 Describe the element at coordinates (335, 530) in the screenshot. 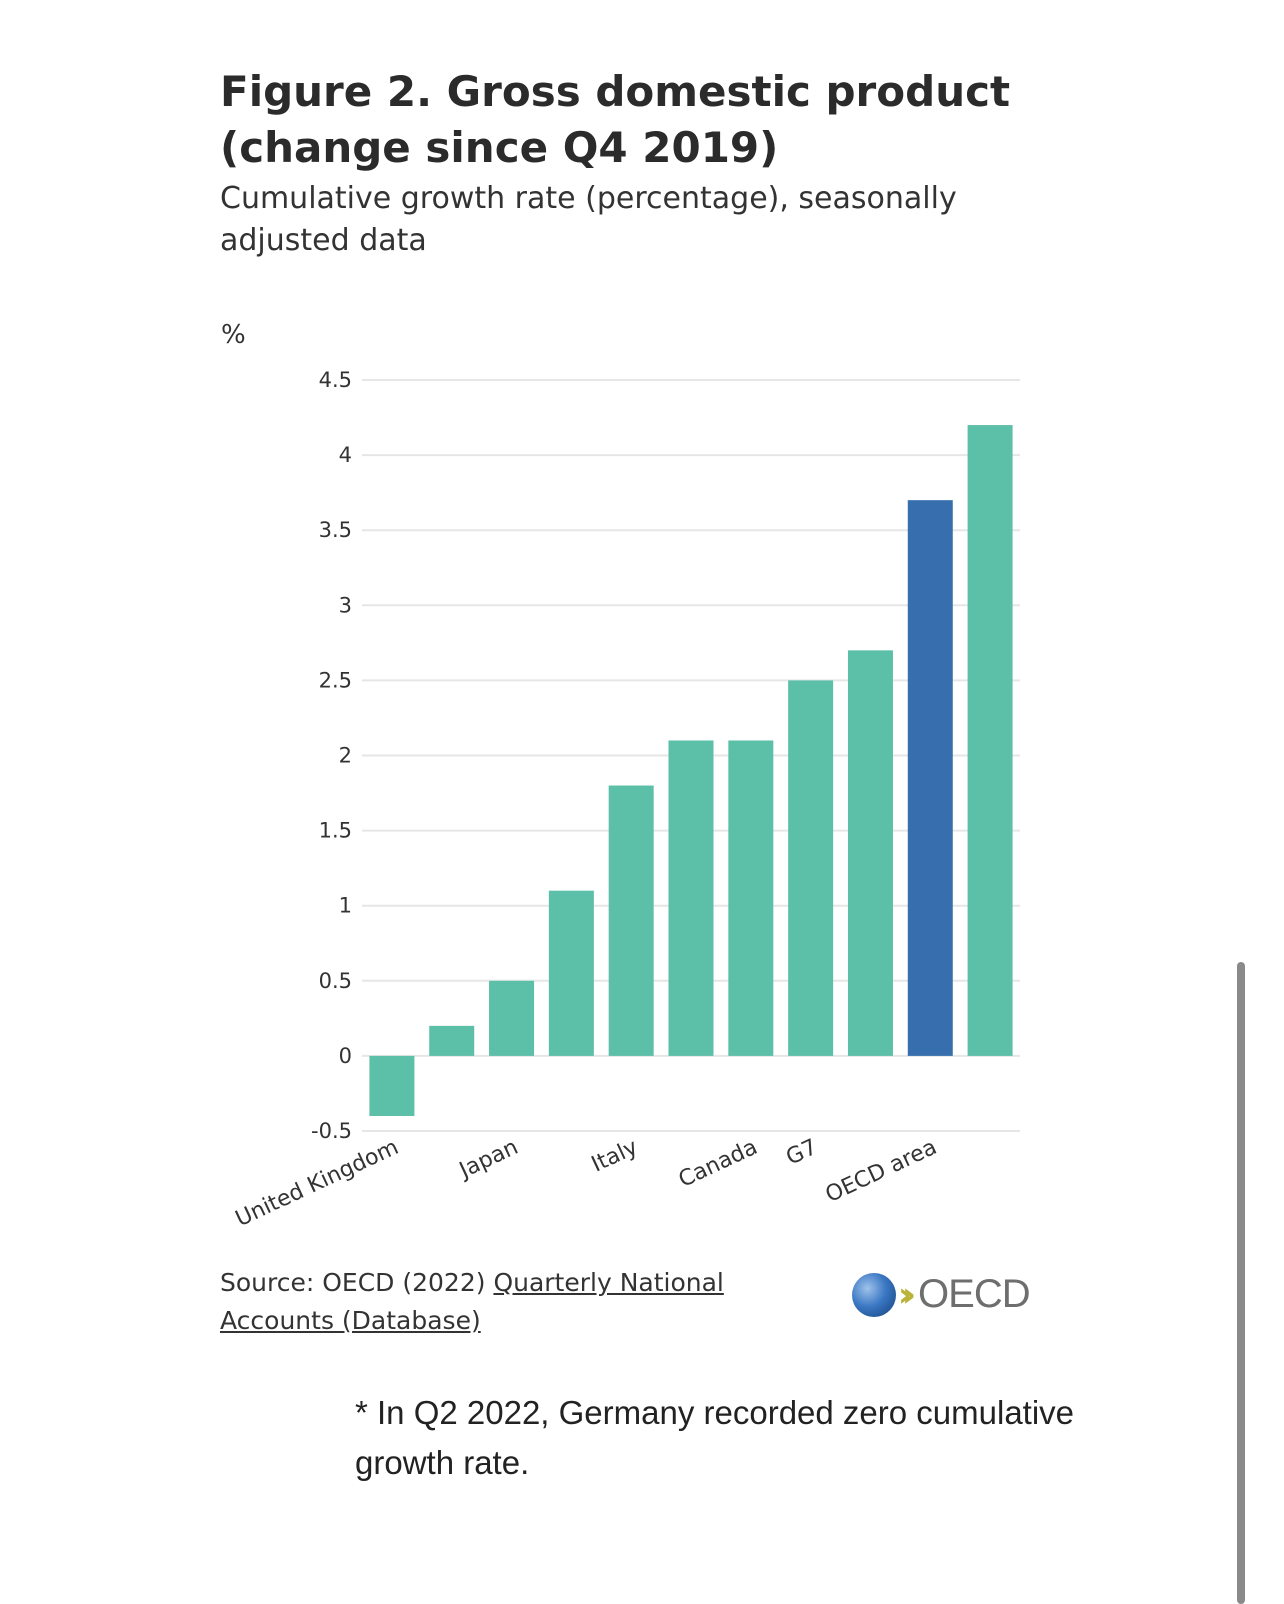

I see `y-tick-label: 3.5` at that location.